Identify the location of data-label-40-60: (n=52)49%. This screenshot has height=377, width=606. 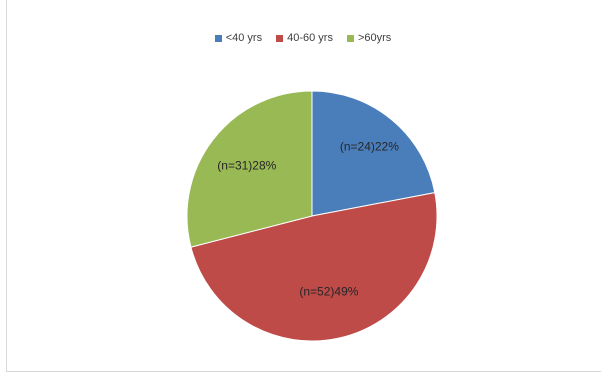
(328, 292).